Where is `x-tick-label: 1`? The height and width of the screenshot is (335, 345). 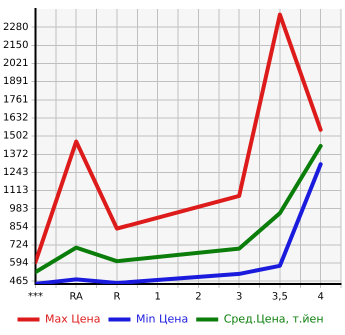 x-tick-label: 1 is located at coordinates (157, 297).